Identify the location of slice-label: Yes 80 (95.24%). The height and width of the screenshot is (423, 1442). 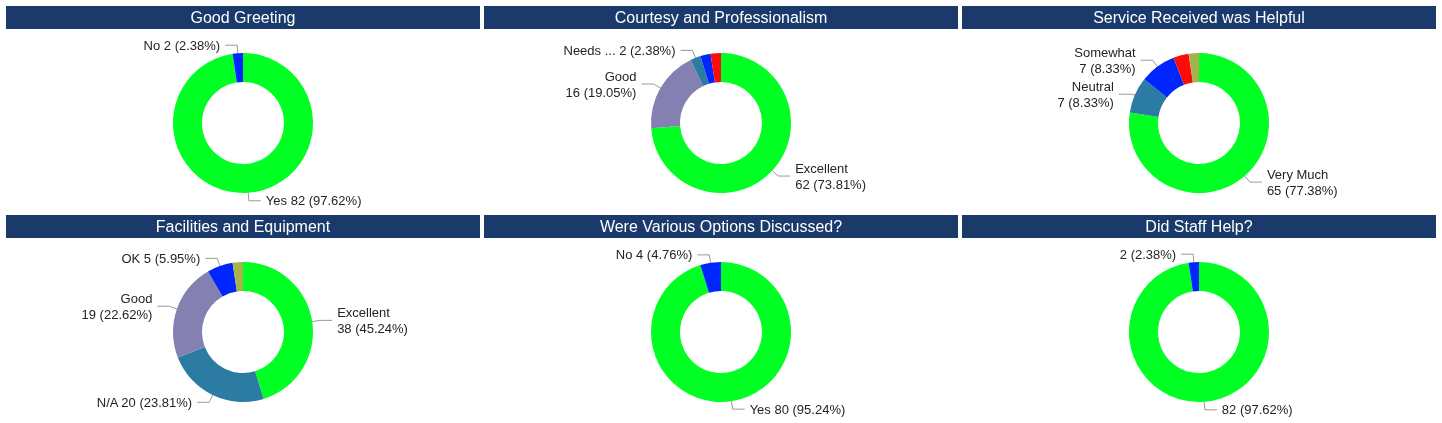
(797, 409).